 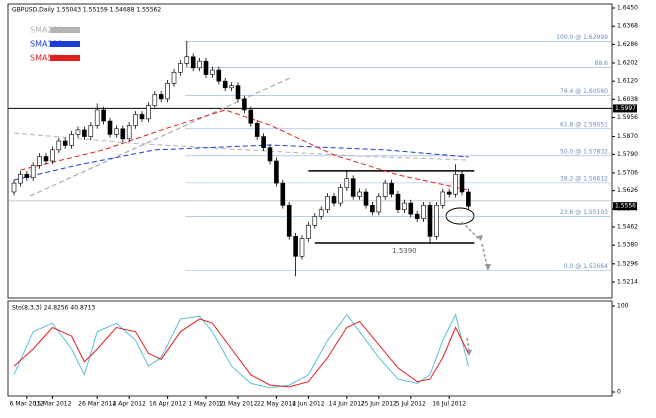 What do you see at coordinates (237, 404) in the screenshot?
I see `x-tick-label: 11 May 2012` at bounding box center [237, 404].